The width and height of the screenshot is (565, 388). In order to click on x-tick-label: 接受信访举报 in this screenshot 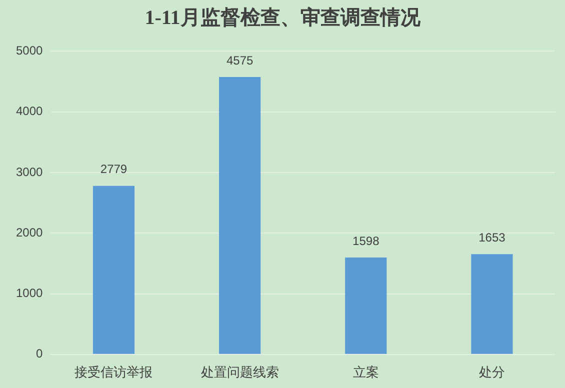, I will do `click(113, 372)`.